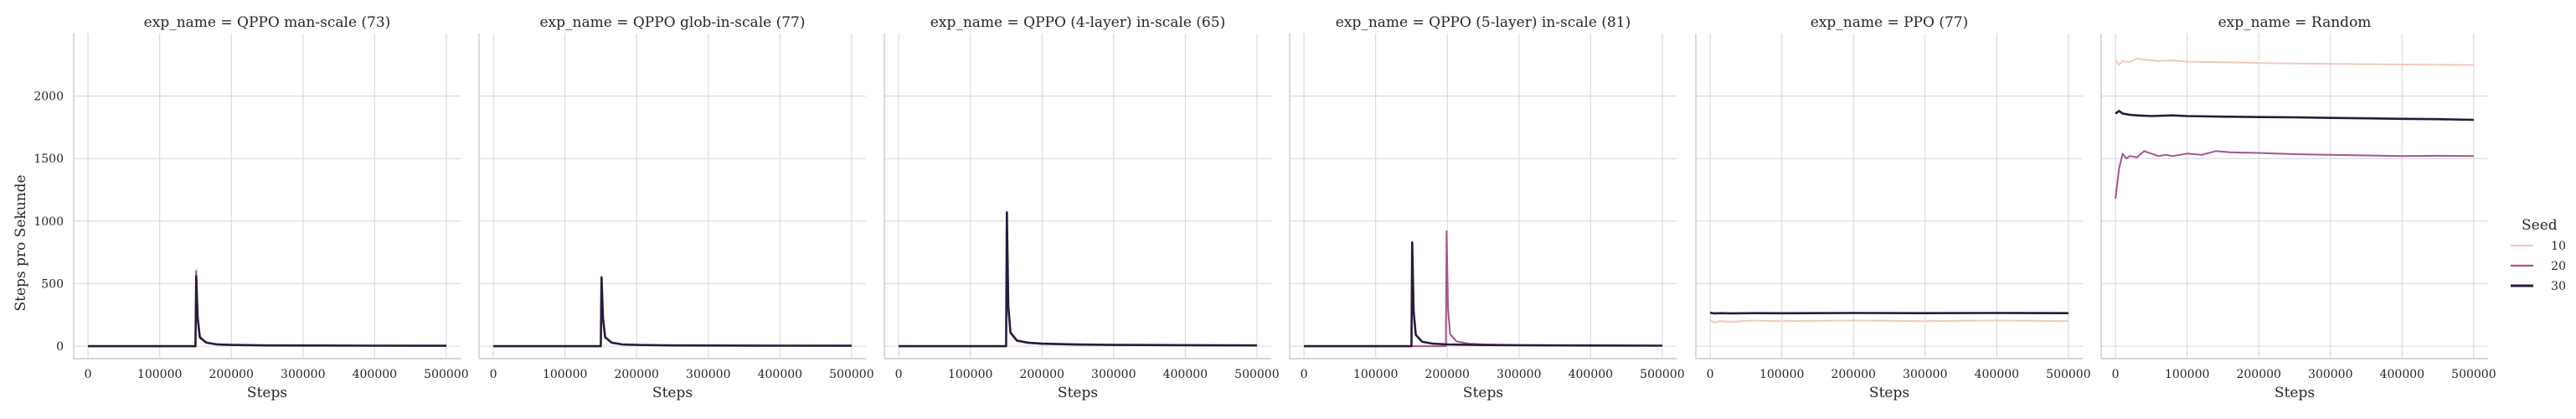  I want to click on panel-title: exp_name = QPPO (5-layer) in-scale (81), so click(1483, 22).